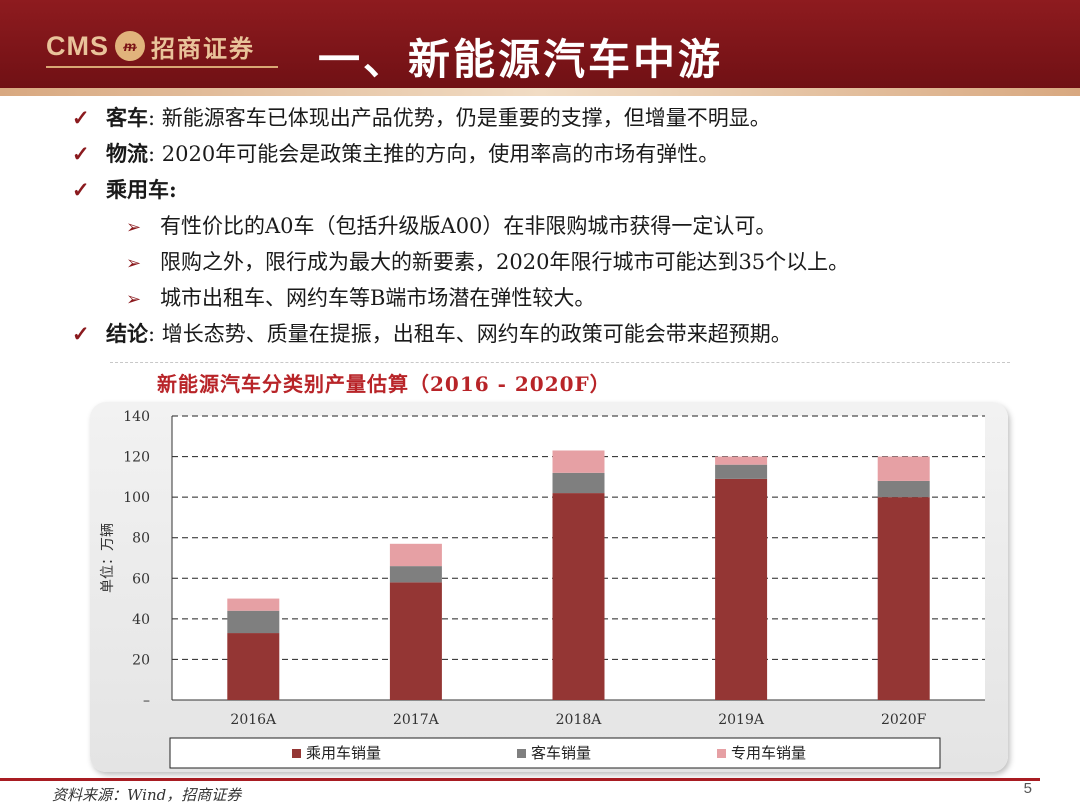  Describe the element at coordinates (567, 190) in the screenshot. I see `bullet-item-passenger: ✓ 乘用车:` at that location.